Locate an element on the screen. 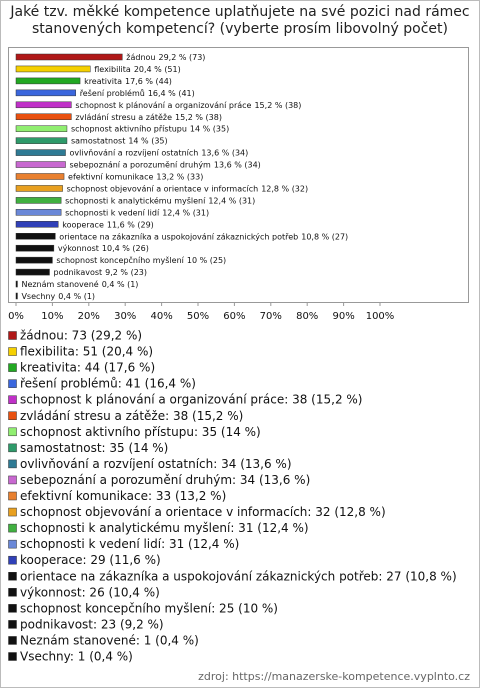 The height and width of the screenshot is (688, 480). x-tick-label: 60% is located at coordinates (234, 316).